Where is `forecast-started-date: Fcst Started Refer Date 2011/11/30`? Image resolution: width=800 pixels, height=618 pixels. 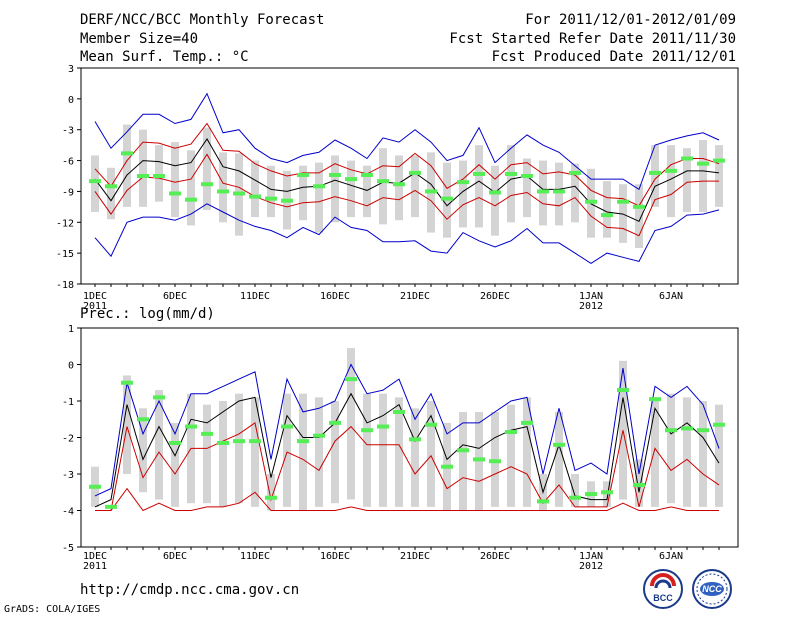 forecast-started-date: Fcst Started Refer Date 2011/11/30 is located at coordinates (592, 39).